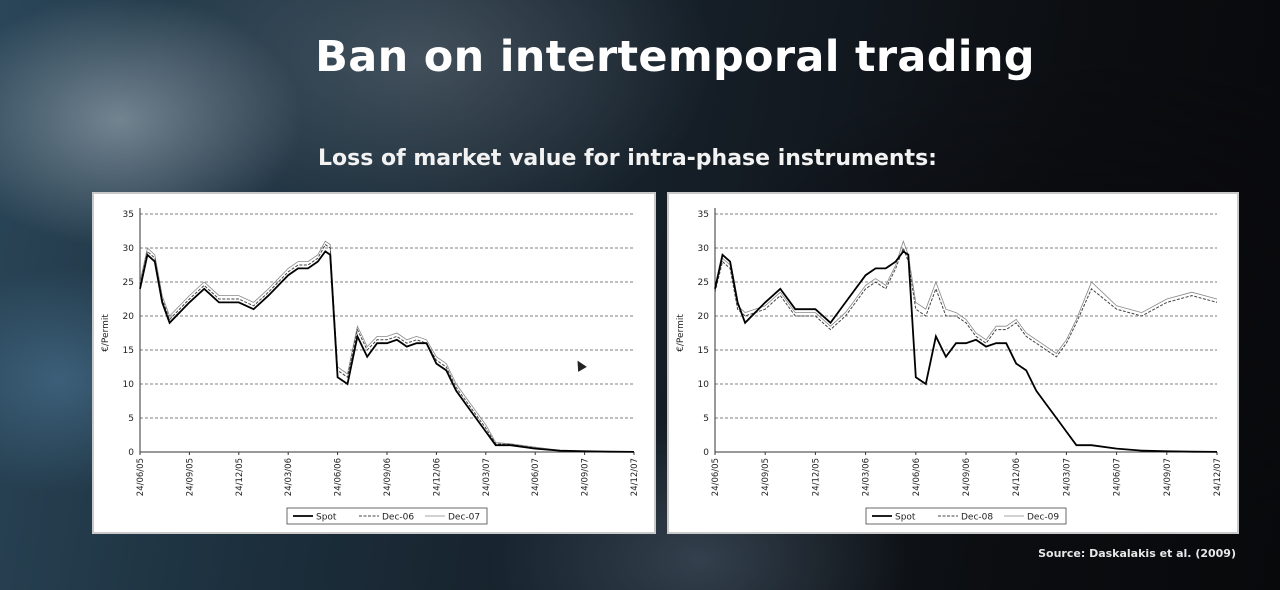 This screenshot has width=1280, height=590. I want to click on legend-label: Dec-07, so click(464, 518).